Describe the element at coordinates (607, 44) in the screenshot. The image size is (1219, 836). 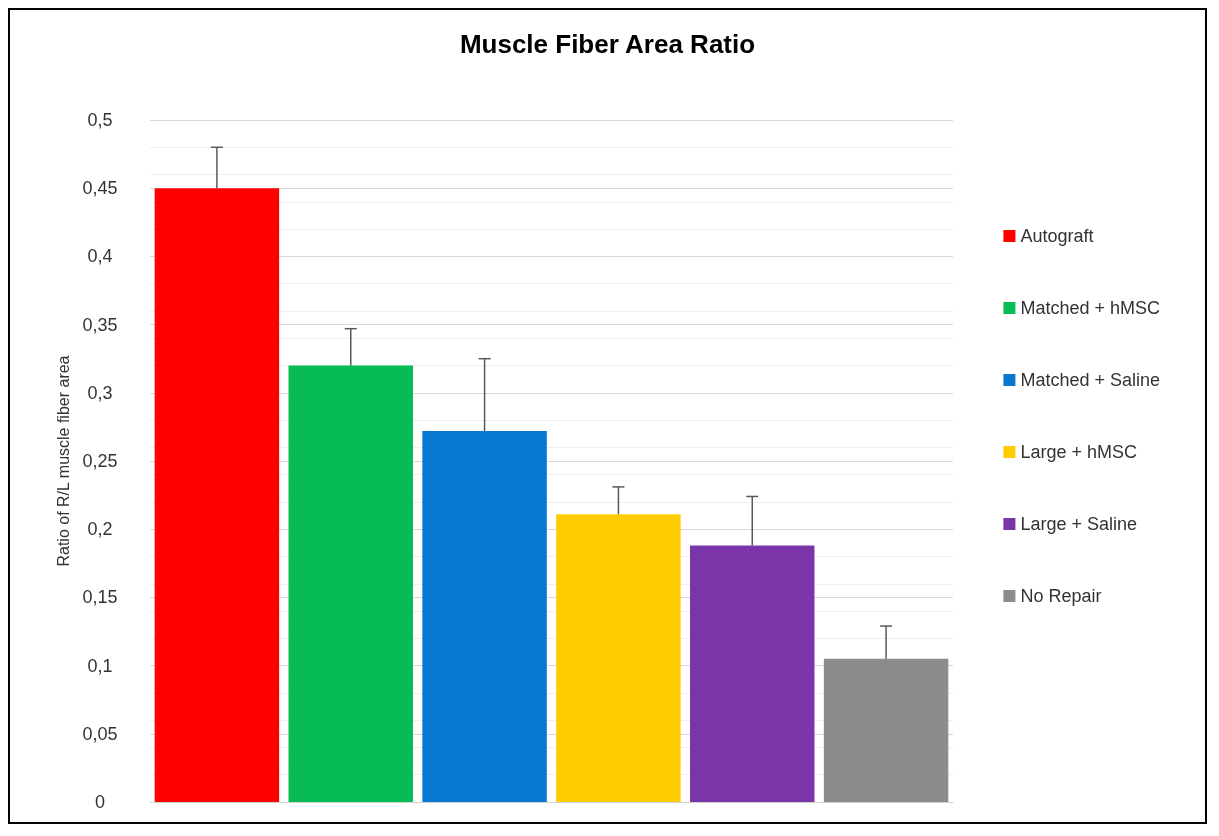
I see `chart-title: Muscle Fiber Area Ratio` at that location.